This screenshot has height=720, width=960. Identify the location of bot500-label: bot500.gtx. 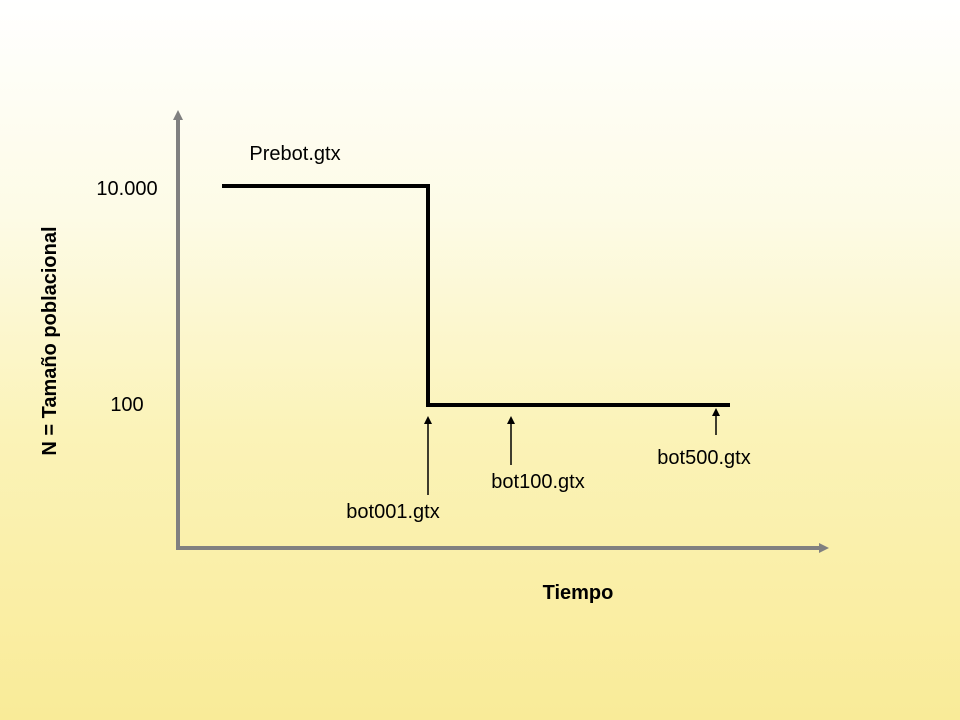
(703, 458).